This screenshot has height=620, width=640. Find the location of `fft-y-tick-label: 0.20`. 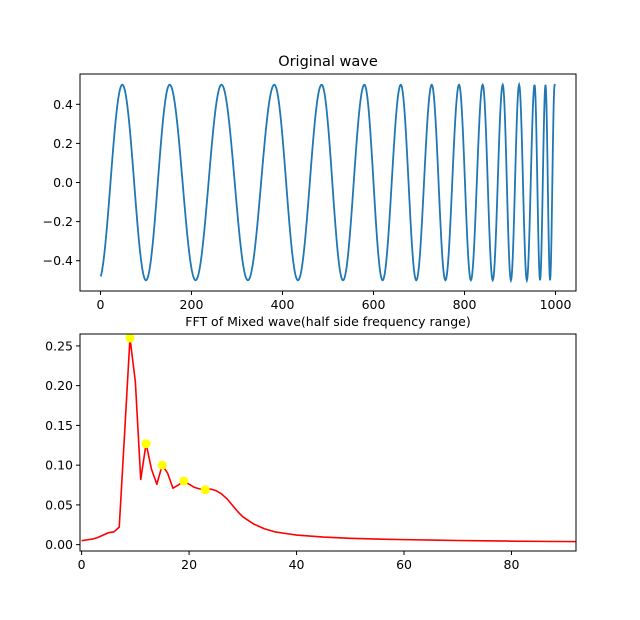

fft-y-tick-label: 0.20 is located at coordinates (59, 385).